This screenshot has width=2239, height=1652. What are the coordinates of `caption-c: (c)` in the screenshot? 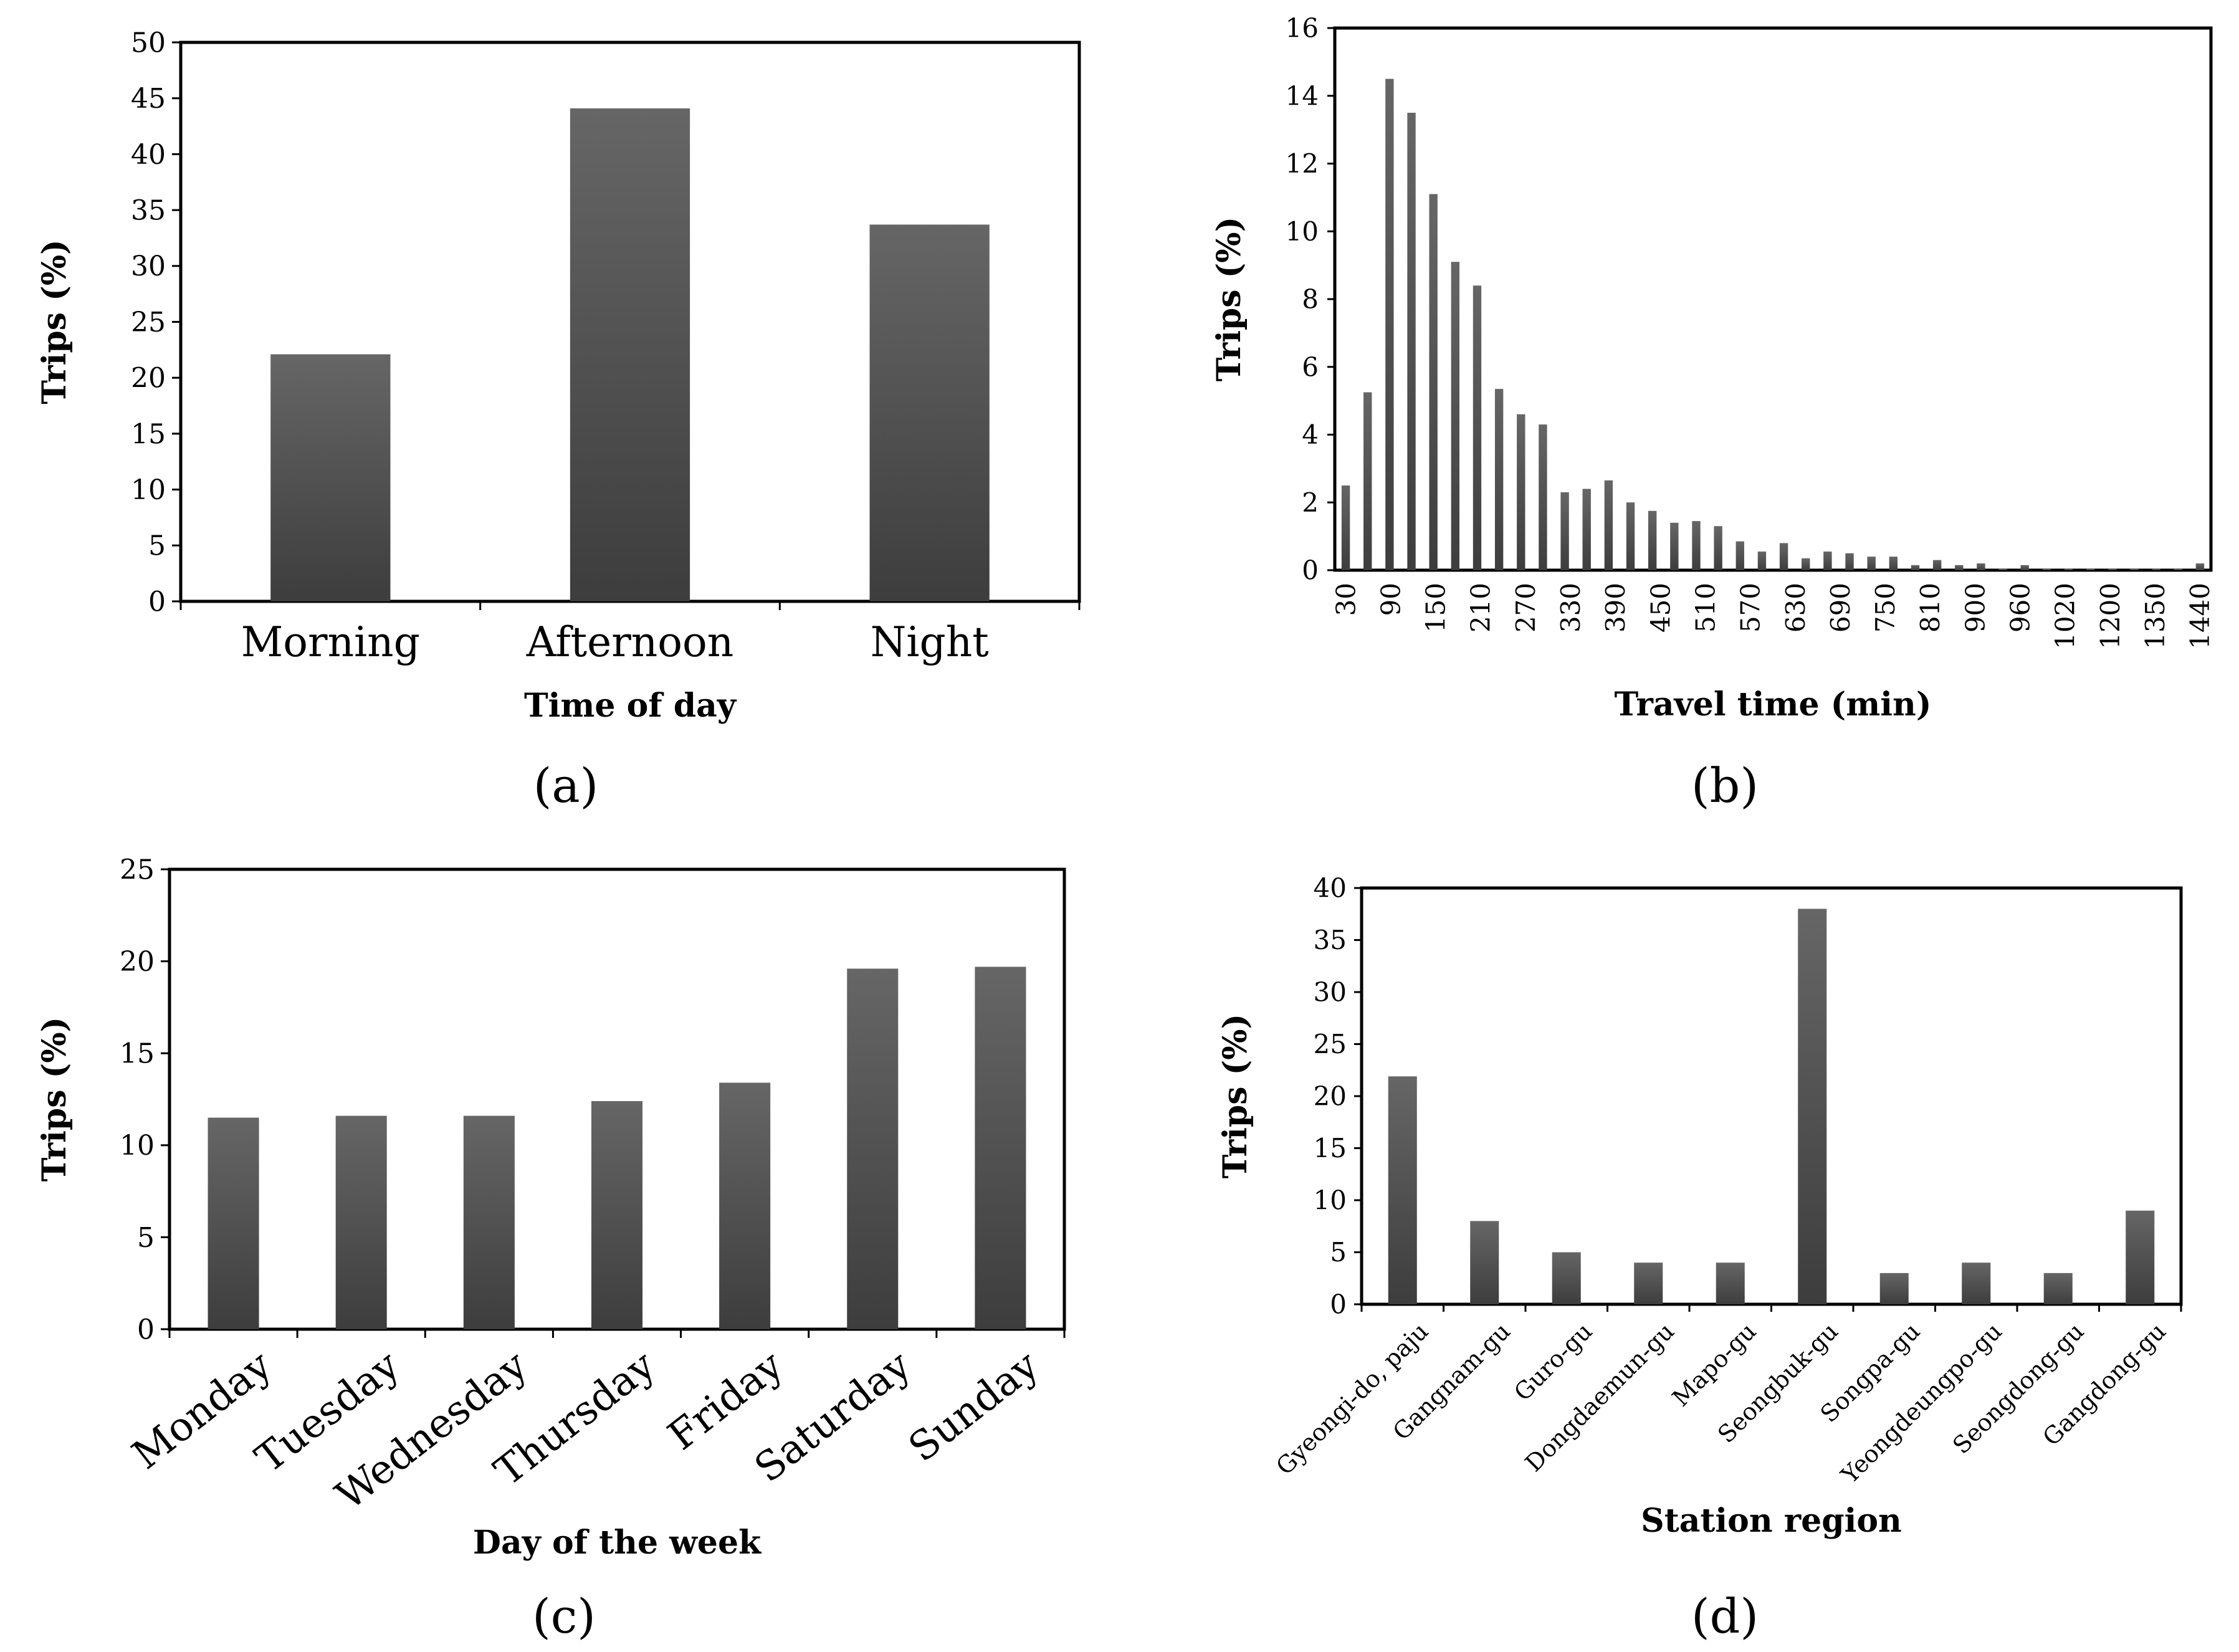 It's located at (564, 1616).